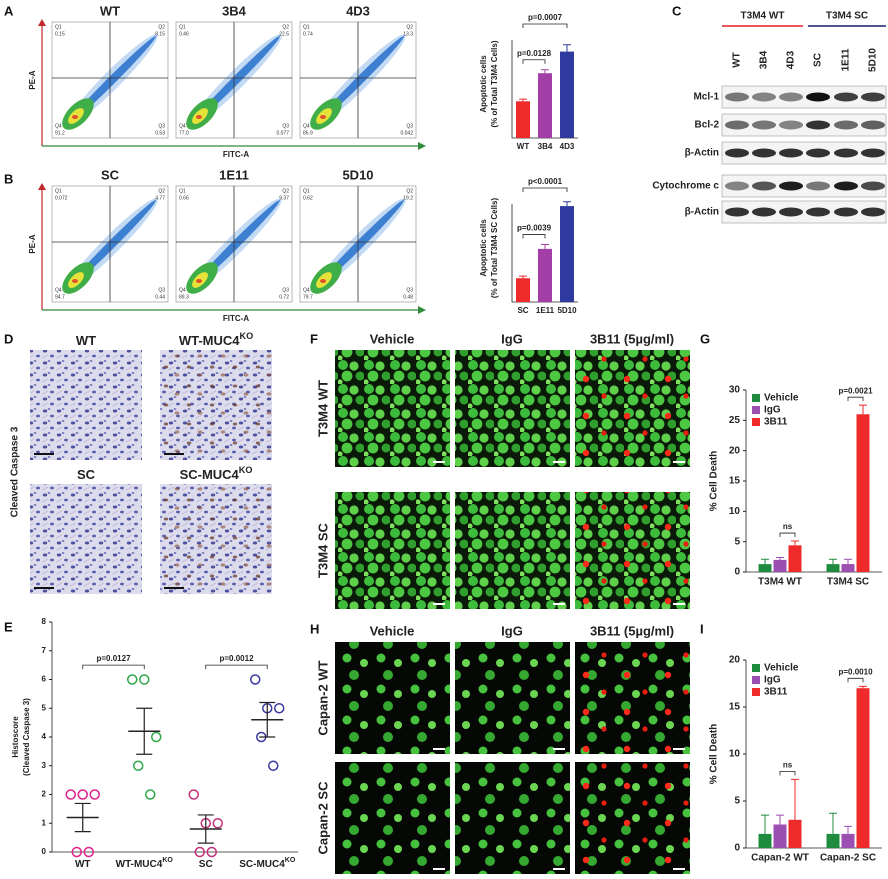 This screenshot has width=888, height=879. What do you see at coordinates (545, 310) in the screenshot?
I see `x-tick-label: 1E11` at bounding box center [545, 310].